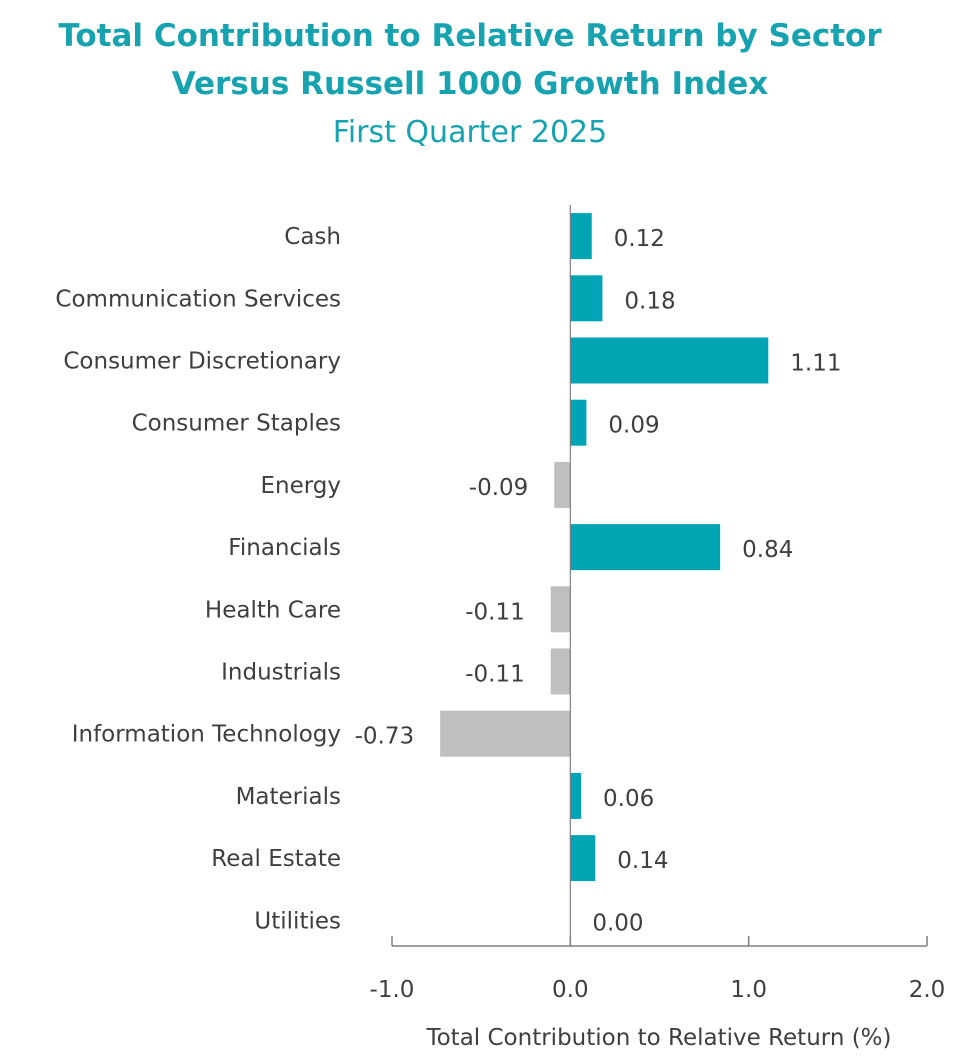 The width and height of the screenshot is (975, 1059). Describe the element at coordinates (642, 861) in the screenshot. I see `value-label: 0.14` at that location.